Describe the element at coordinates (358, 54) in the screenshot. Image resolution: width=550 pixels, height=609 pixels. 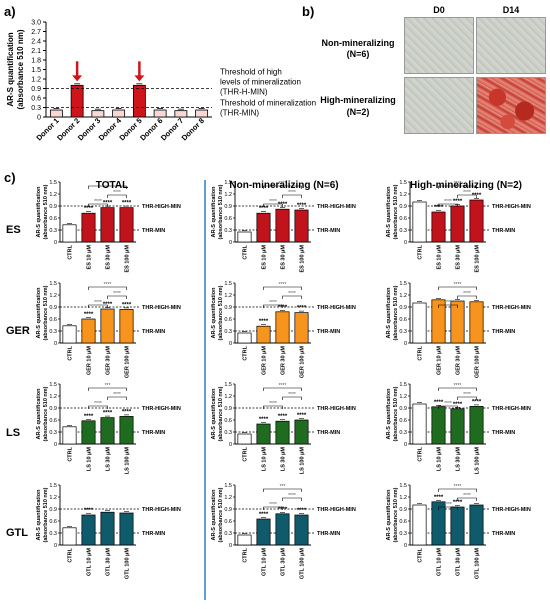
I see `panel-b-row-nonmin-n: (N=6)` at that location.